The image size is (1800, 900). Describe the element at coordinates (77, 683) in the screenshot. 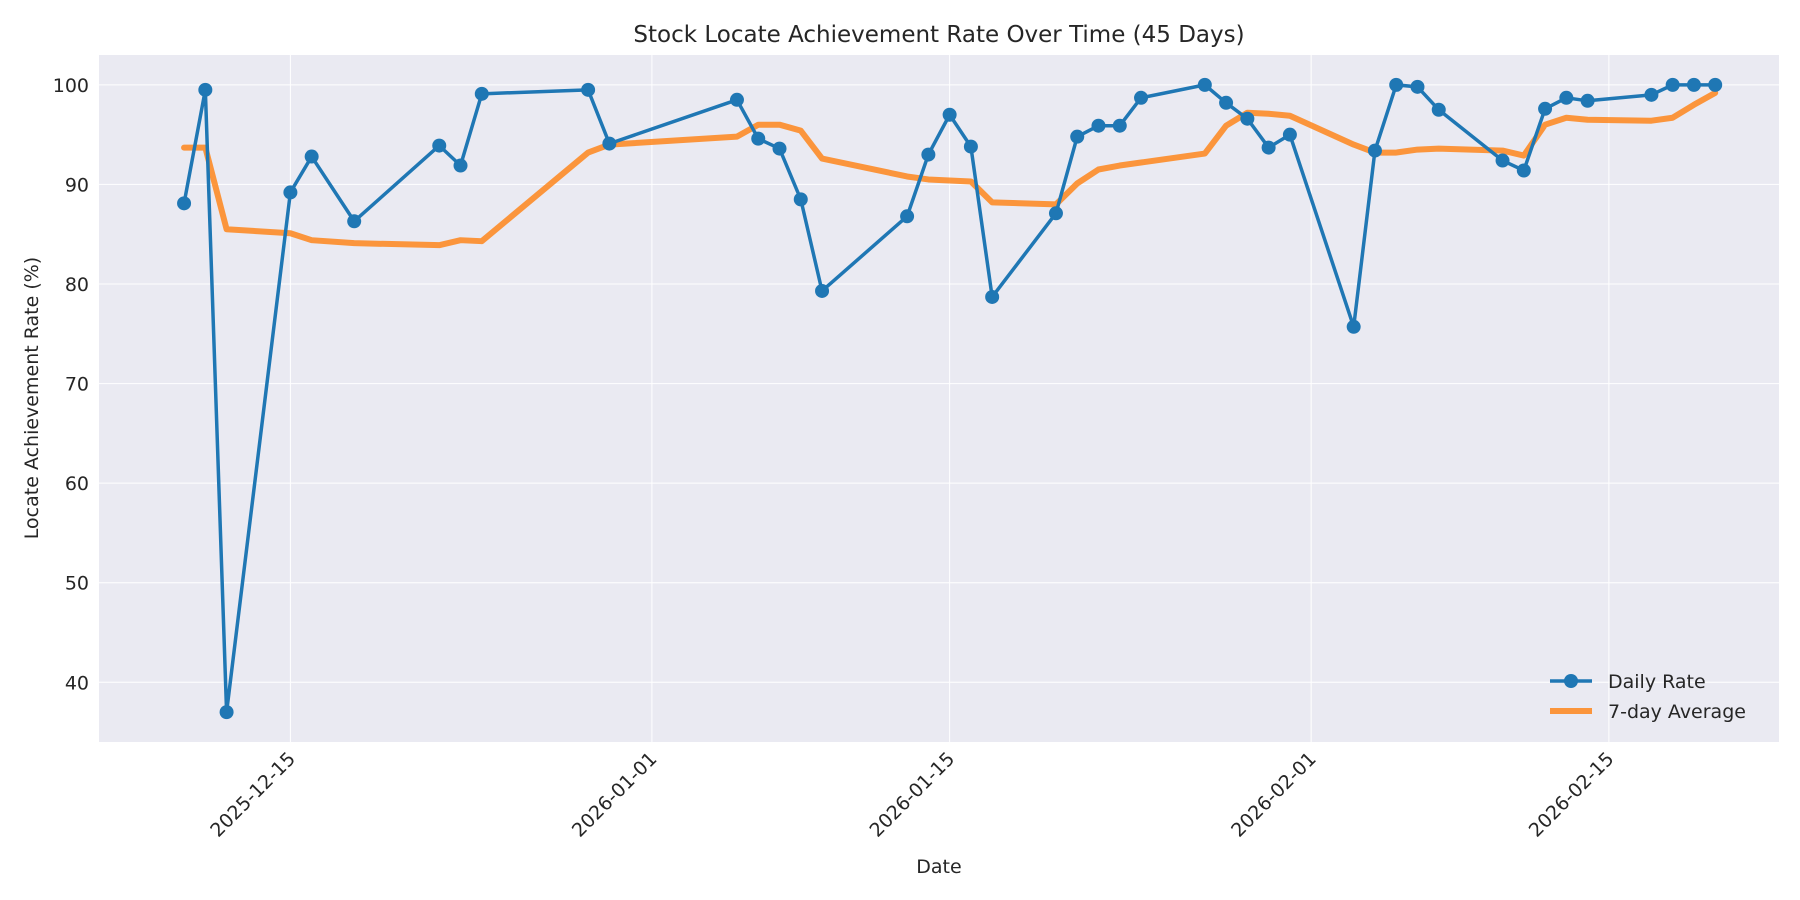

I see `y-tick-label: 40` at that location.